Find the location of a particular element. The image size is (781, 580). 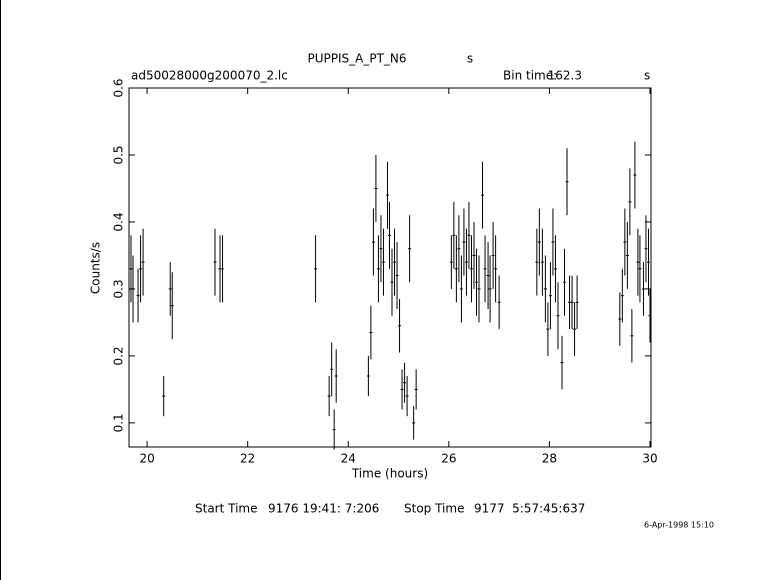

stop-label: Stop Time is located at coordinates (434, 509).